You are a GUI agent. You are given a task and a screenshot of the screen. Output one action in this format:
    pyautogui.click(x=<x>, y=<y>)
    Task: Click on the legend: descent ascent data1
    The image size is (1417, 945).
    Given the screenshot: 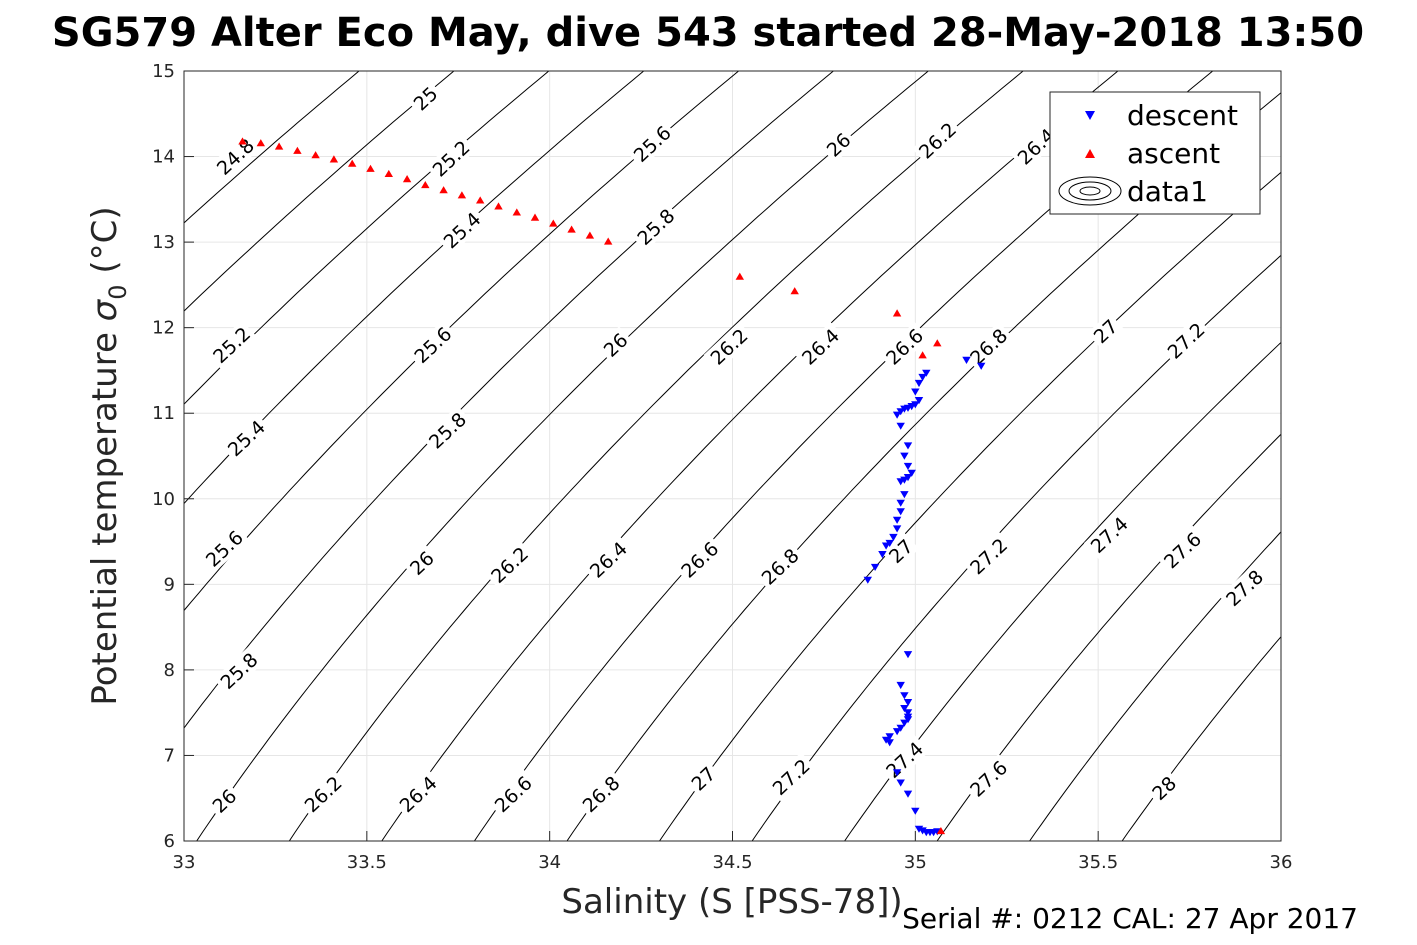 What is the action you would take?
    pyautogui.click(x=1155, y=153)
    